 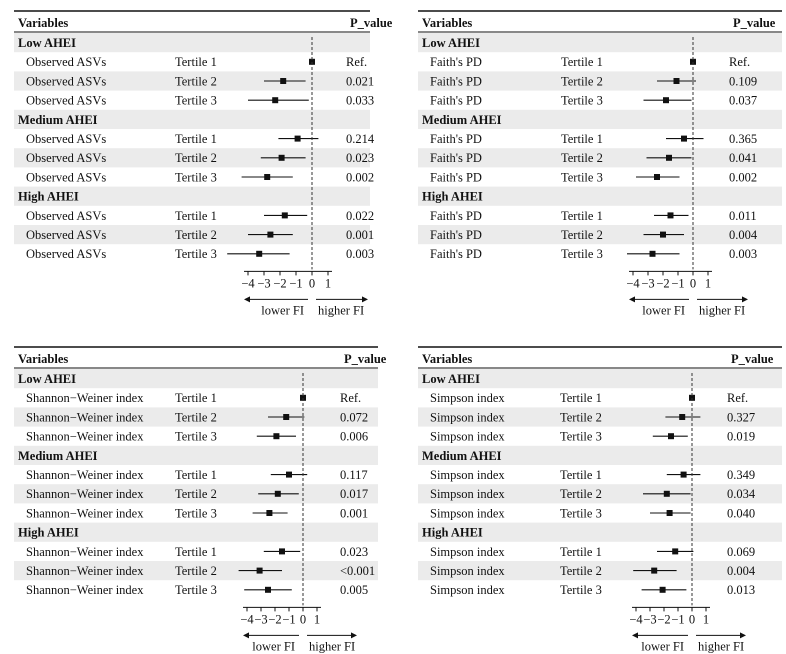 I want to click on p-value: 0.037, so click(x=743, y=101).